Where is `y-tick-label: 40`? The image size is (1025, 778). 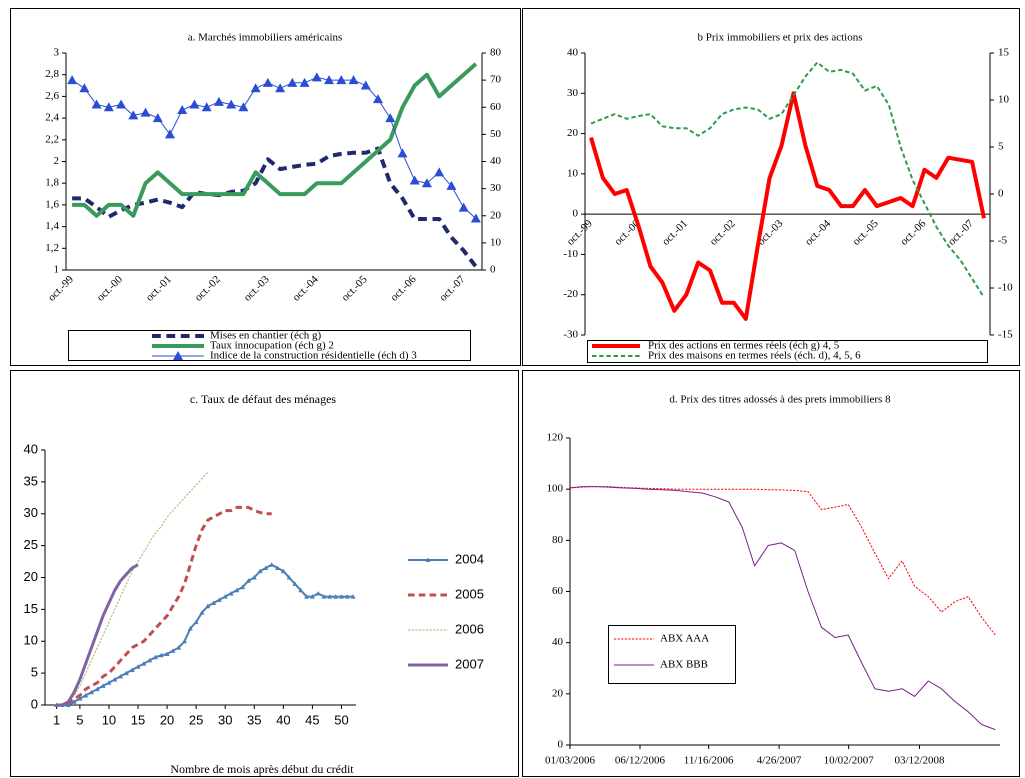 y-tick-label: 40 is located at coordinates (31, 448).